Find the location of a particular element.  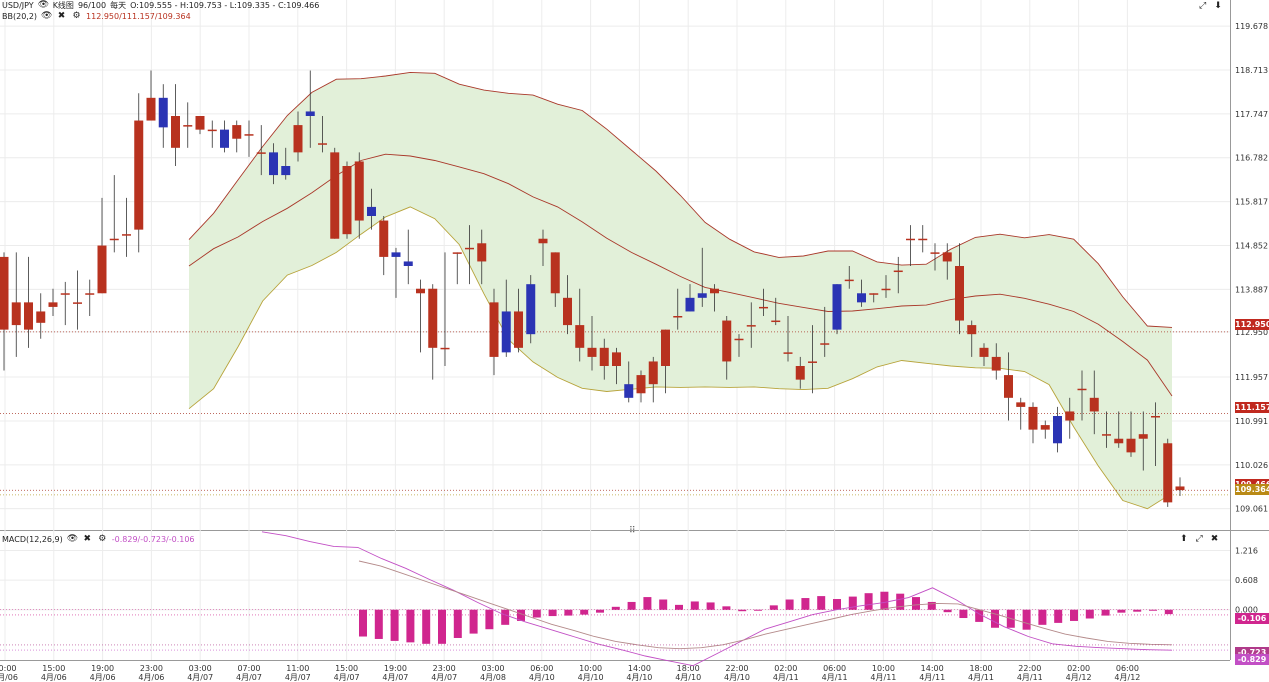

download-icon: ⬇ is located at coordinates (1218, 6).